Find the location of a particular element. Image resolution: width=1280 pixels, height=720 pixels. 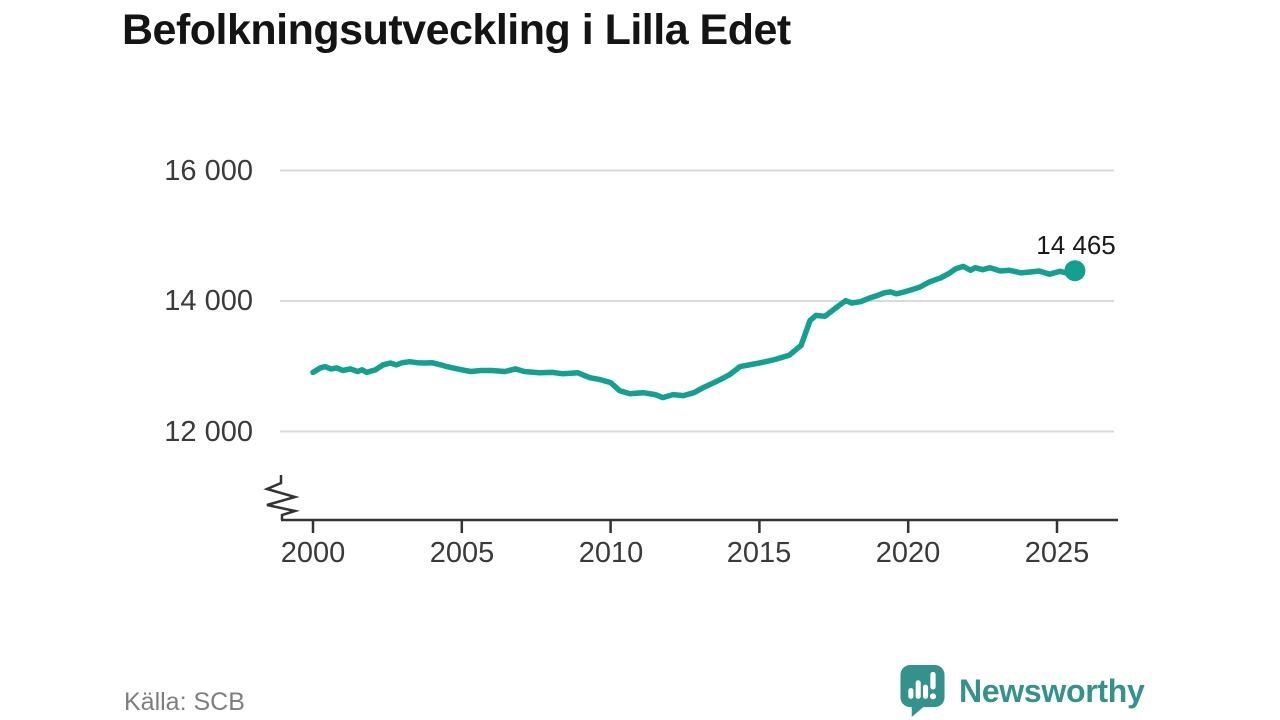

x-axis-tick-label-2010: 2010 is located at coordinates (611, 553).